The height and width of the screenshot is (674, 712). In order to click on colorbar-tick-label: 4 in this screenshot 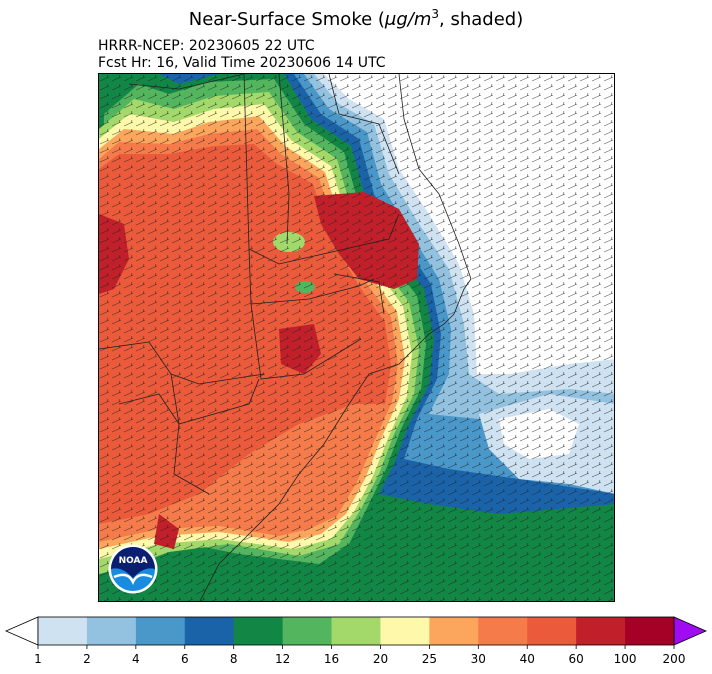, I will do `click(136, 659)`.